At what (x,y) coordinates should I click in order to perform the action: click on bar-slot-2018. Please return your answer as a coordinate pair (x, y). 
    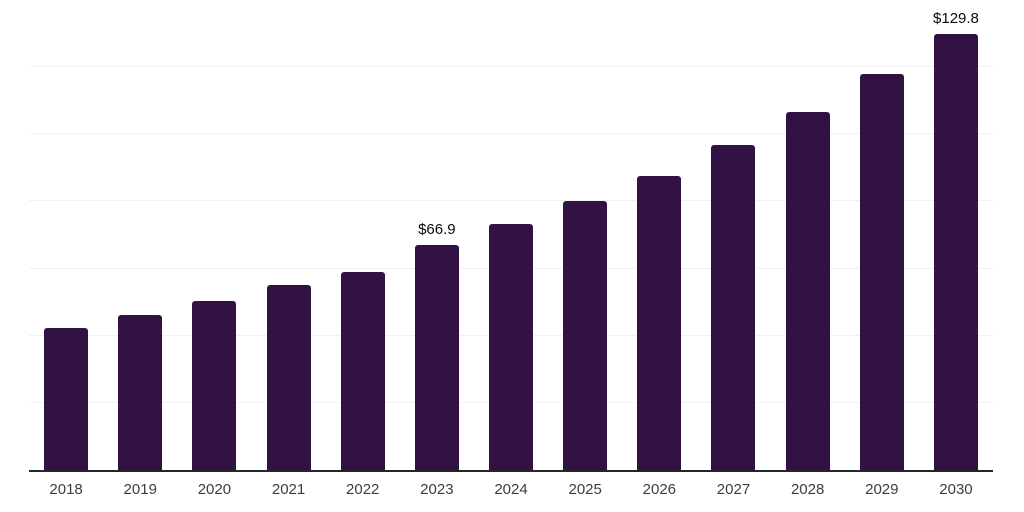
    Looking at the image, I should click on (66, 235).